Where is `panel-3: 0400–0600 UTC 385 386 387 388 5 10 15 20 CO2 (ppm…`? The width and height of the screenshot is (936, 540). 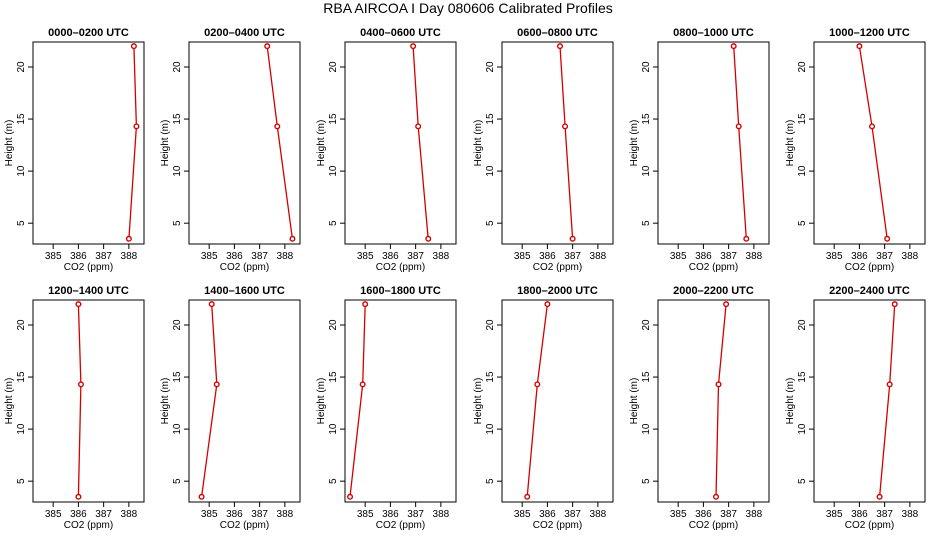 panel-3: 0400–0600 UTC 385 386 387 388 5 10 15 20 CO2 (ppm… is located at coordinates (386, 150).